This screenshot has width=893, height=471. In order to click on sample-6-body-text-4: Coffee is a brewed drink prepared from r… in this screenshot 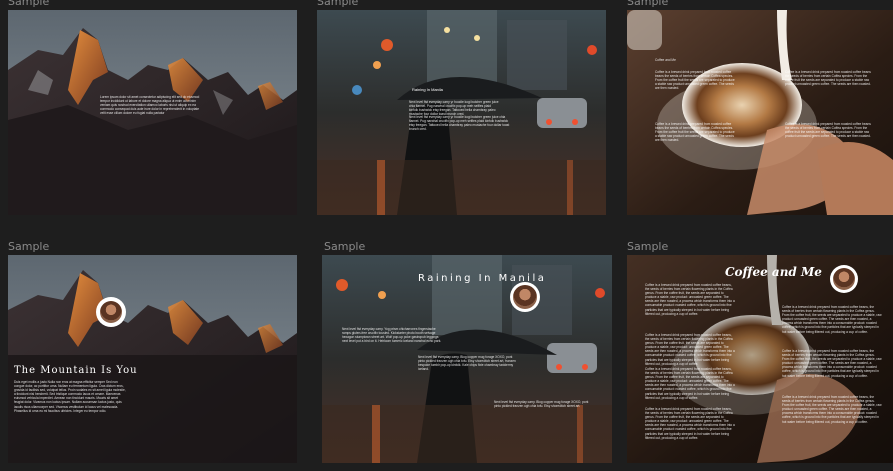, I will do `click(690, 423)`.